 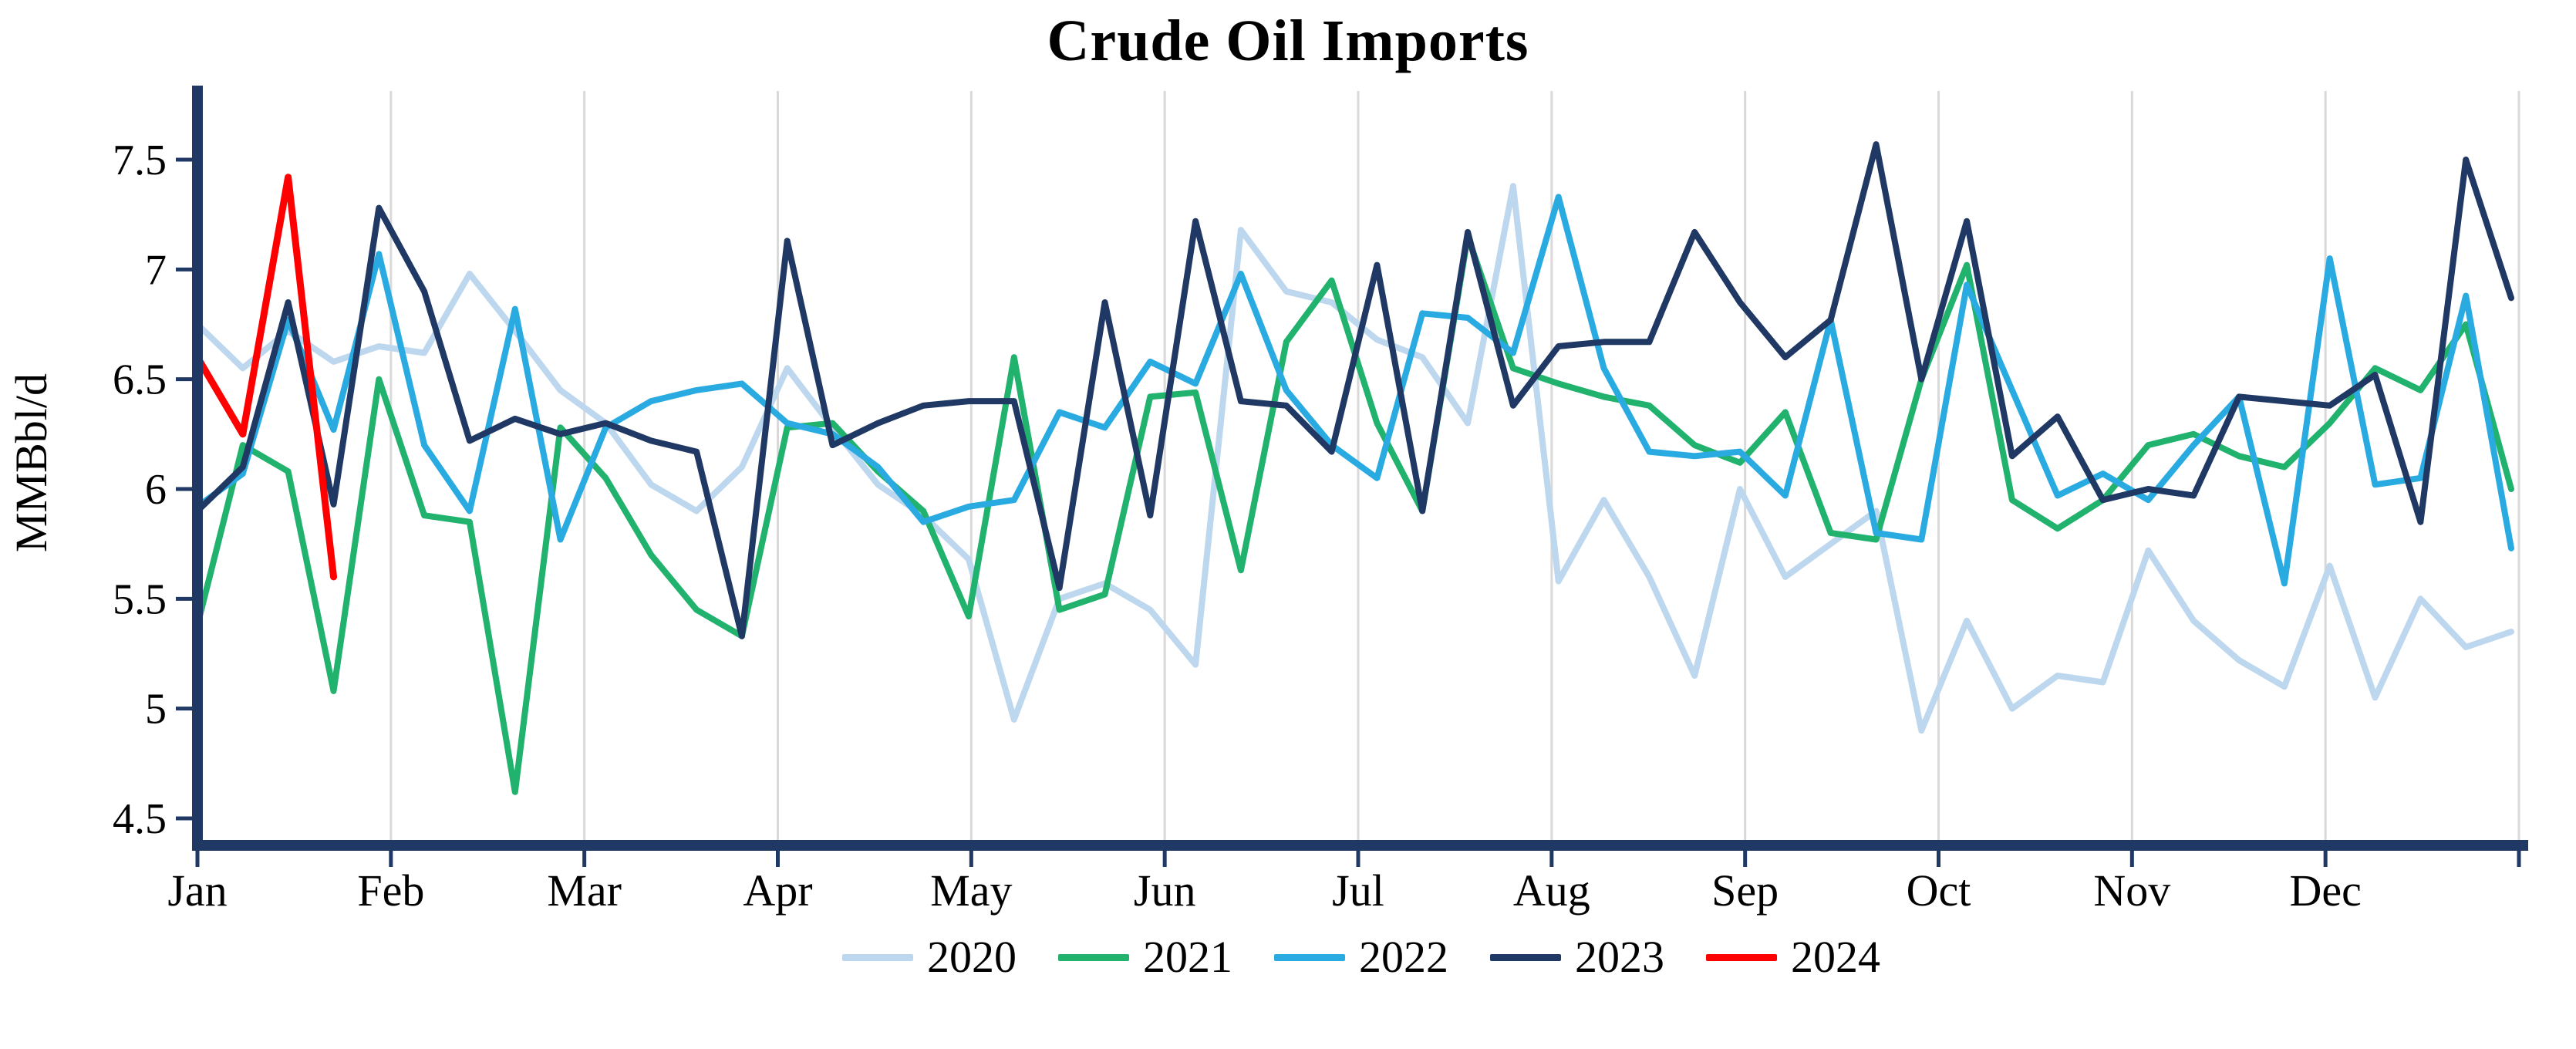 What do you see at coordinates (1551, 890) in the screenshot?
I see `x-tick-label: Aug` at bounding box center [1551, 890].